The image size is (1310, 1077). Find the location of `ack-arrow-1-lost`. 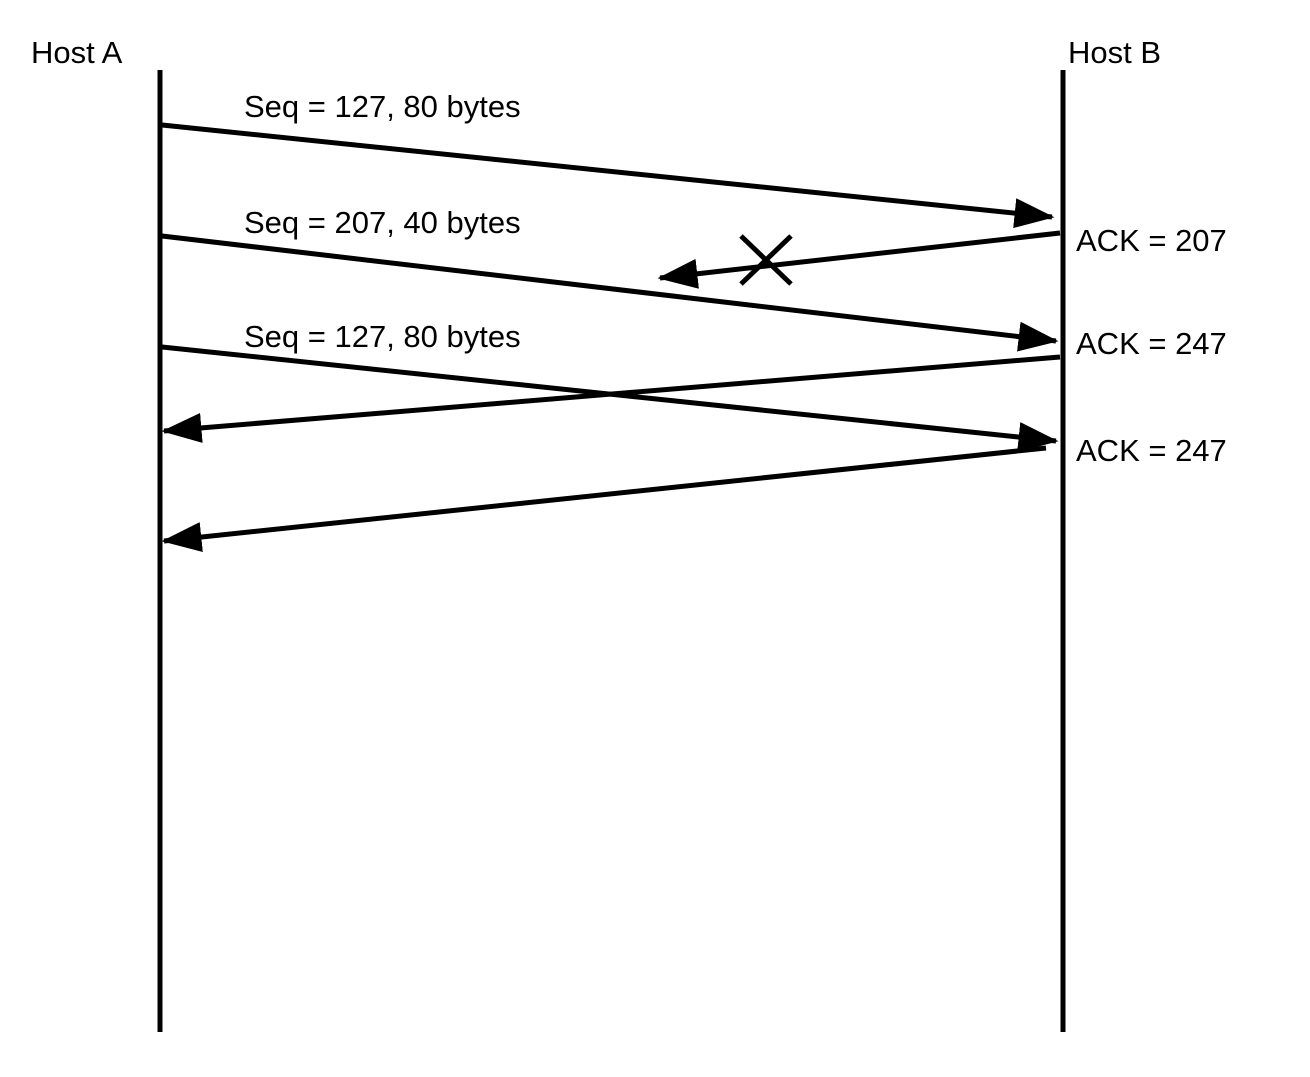

ack-arrow-1-lost is located at coordinates (859, 259).